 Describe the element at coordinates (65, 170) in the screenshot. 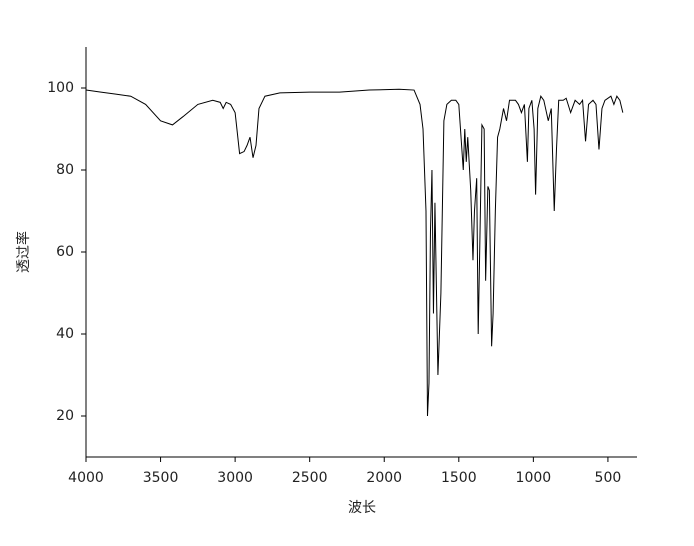

I see `y-tick-label: 80` at that location.